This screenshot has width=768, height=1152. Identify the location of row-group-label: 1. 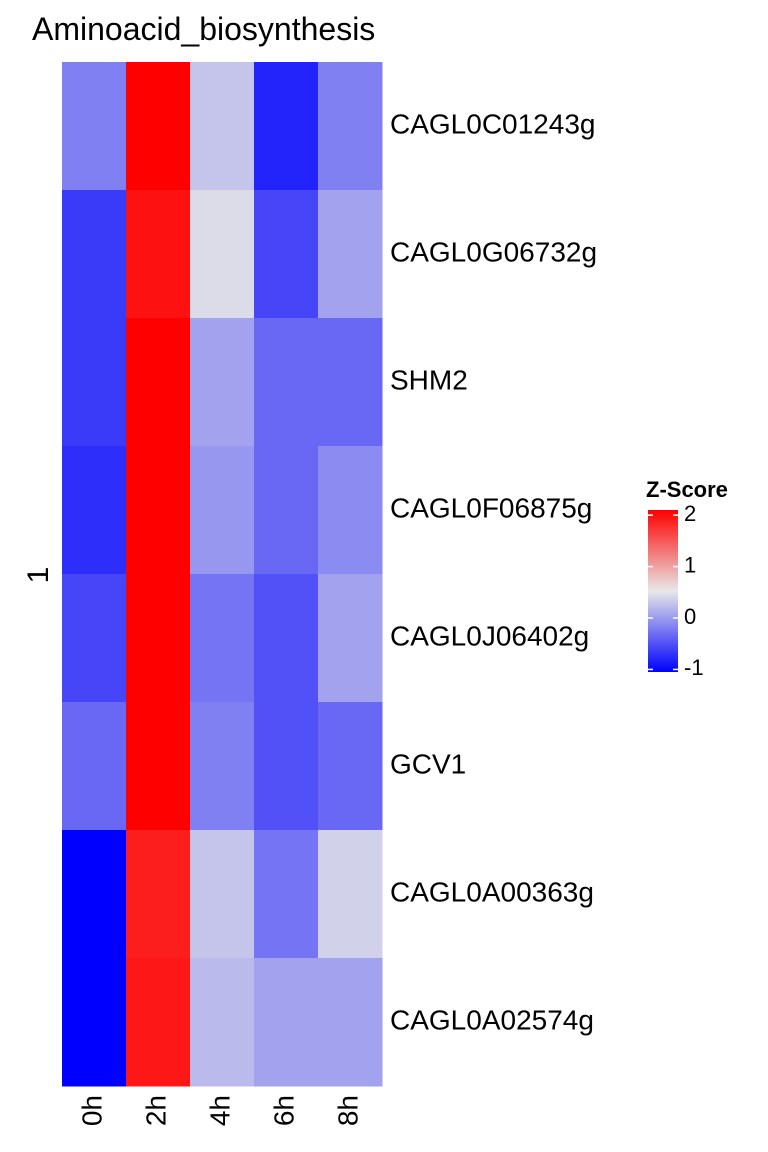
(38, 575).